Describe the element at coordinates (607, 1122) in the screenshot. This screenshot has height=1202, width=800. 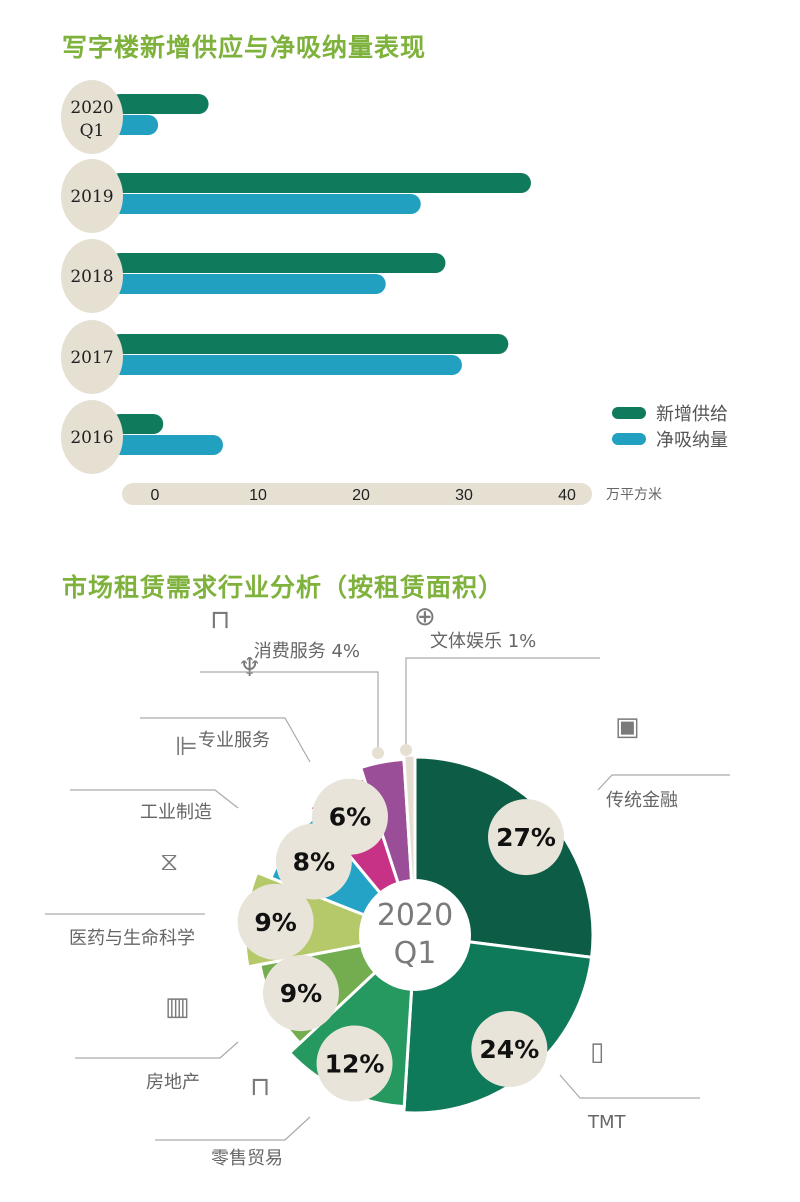
I see `slice-label: TMT` at that location.